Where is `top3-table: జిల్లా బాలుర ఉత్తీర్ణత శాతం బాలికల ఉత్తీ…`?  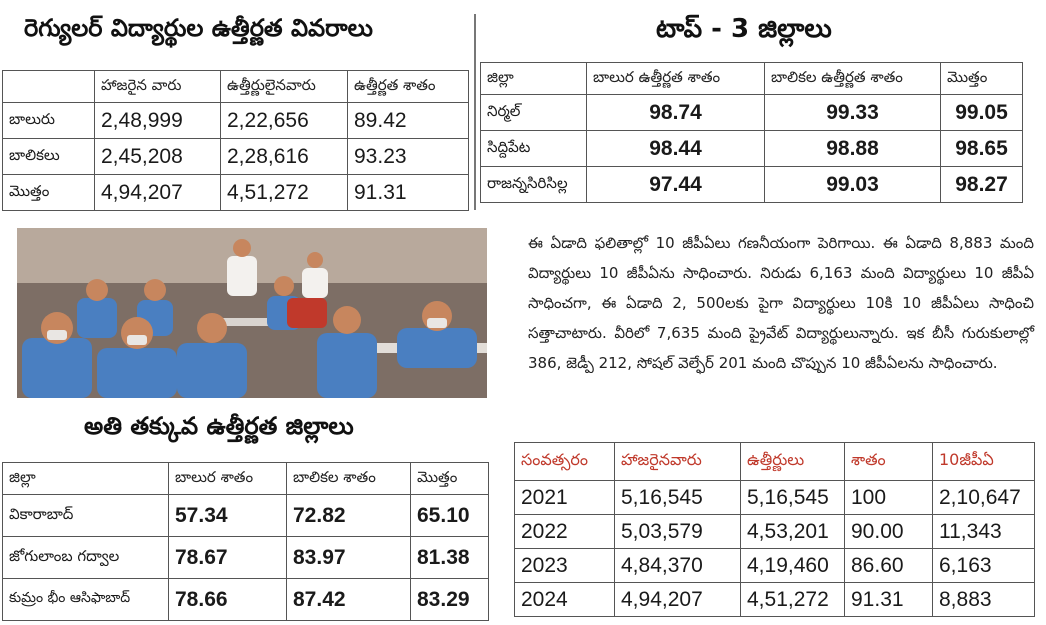
top3-table: జిల్లా బాలుర ఉత్తీర్ణత శాతం బాలికల ఉత్తీ… is located at coordinates (751, 132).